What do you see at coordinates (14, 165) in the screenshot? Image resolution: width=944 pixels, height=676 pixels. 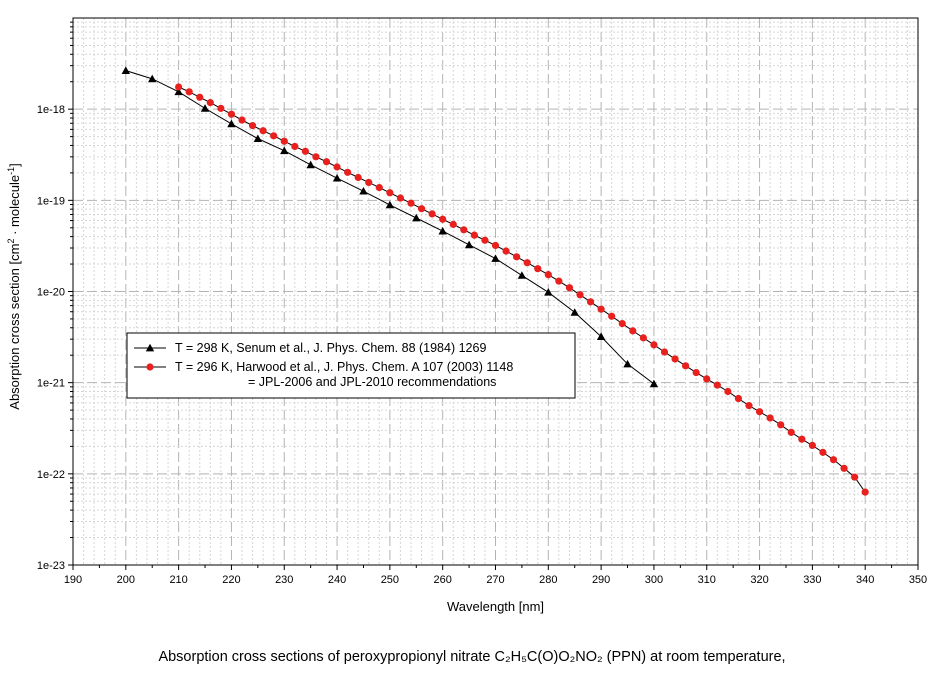 I see `y-axis-title-part: ]` at bounding box center [14, 165].